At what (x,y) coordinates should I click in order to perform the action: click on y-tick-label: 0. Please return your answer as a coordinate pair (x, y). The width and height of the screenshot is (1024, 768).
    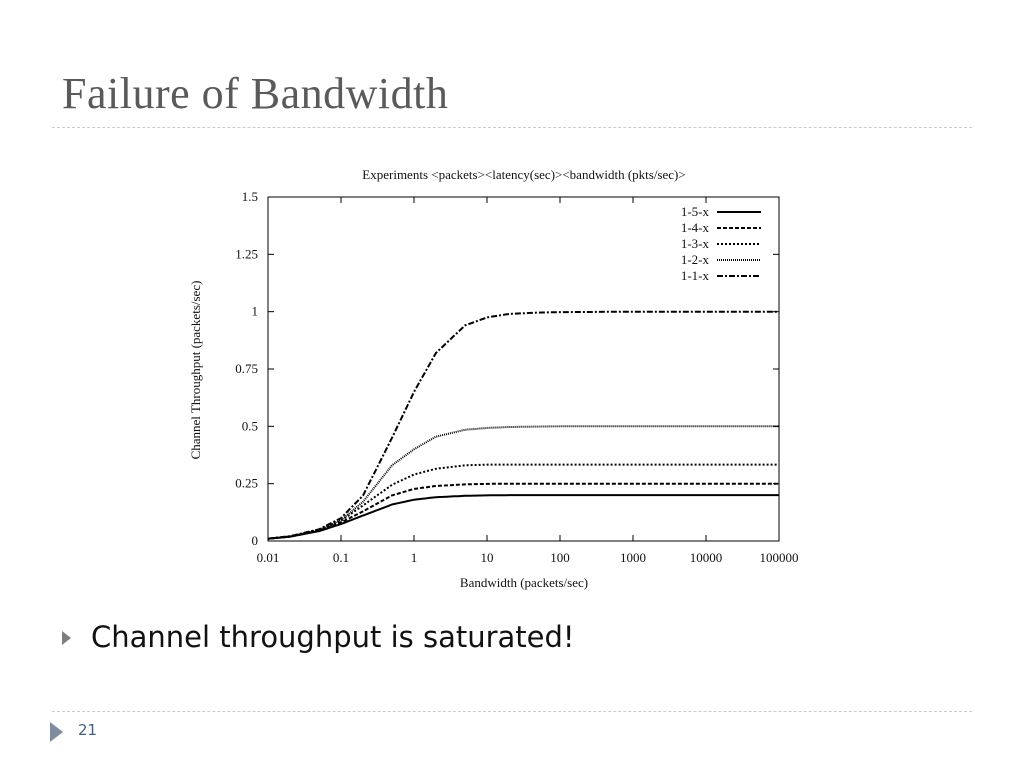
    Looking at the image, I should click on (255, 540).